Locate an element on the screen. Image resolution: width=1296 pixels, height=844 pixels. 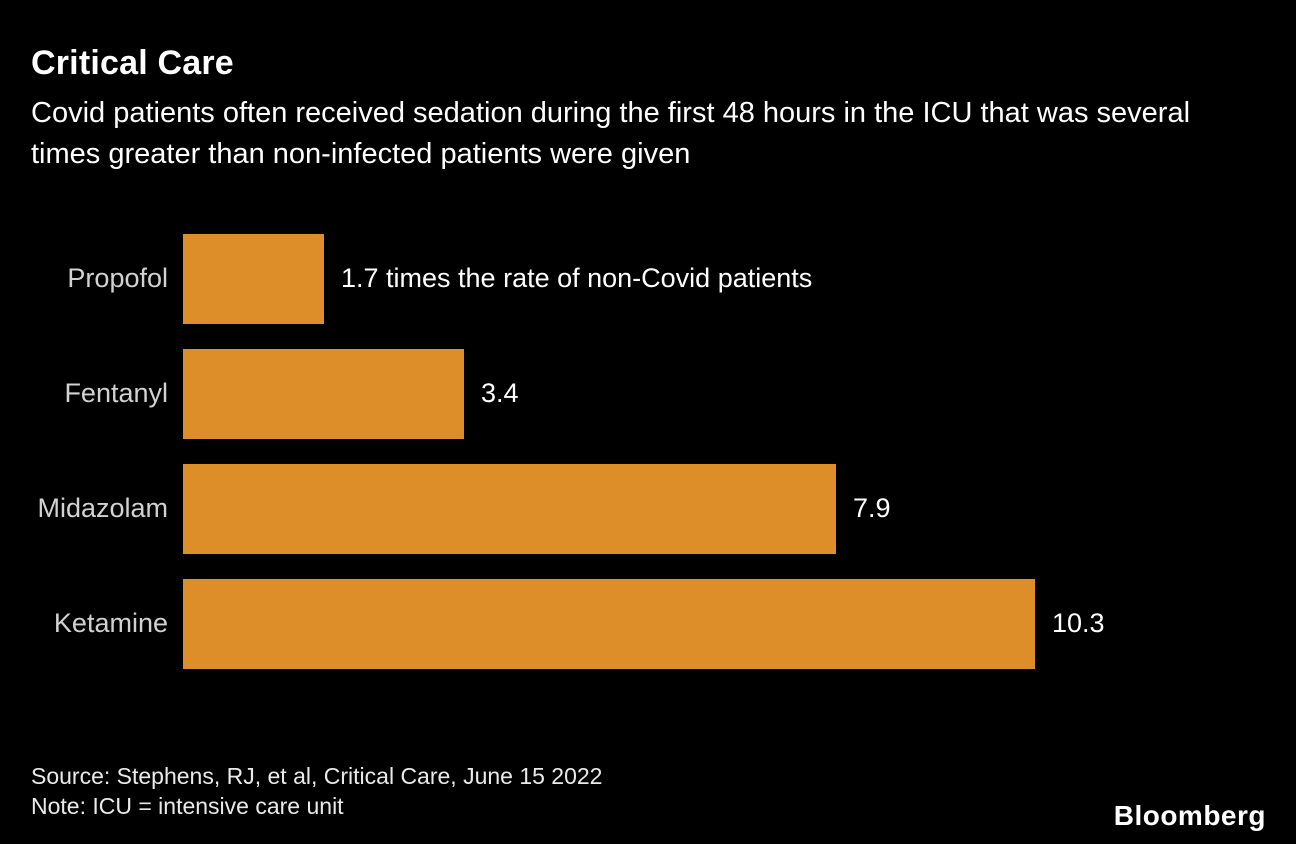
bar-row: Ketamine 10.3 is located at coordinates (648, 623).